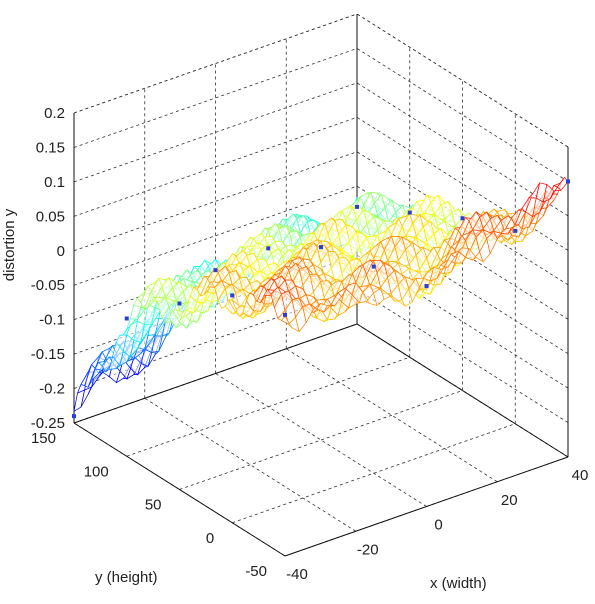 The width and height of the screenshot is (595, 604). I want to click on y-tick-label: -50, so click(256, 571).